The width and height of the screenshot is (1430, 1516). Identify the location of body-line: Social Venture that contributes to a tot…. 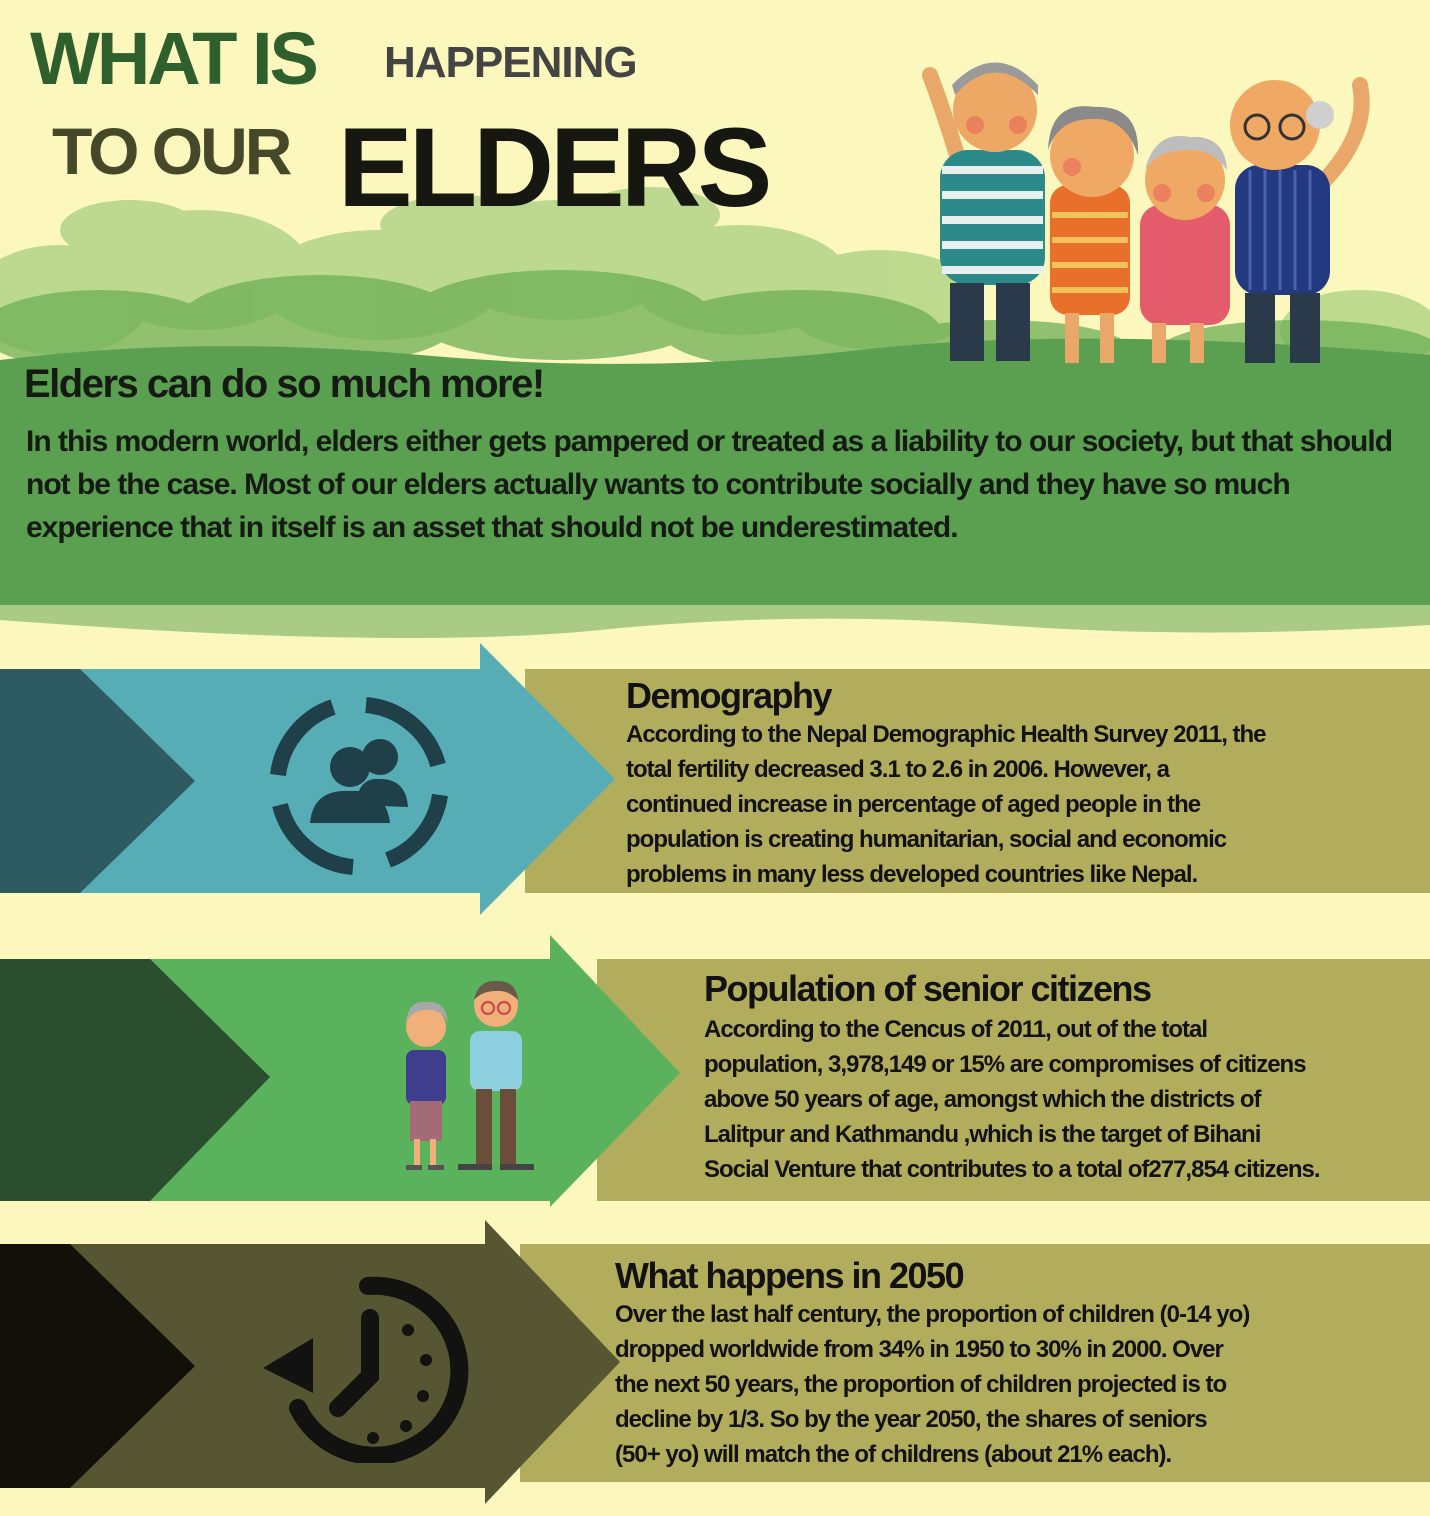
(1012, 1169).